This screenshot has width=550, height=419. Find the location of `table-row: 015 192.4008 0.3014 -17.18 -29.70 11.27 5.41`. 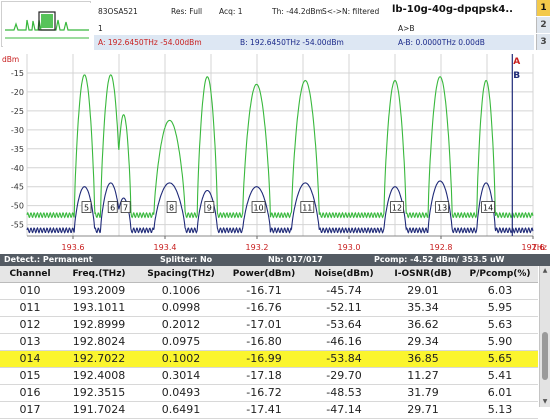

table-row: 015 192.4008 0.3014 -17.18 -29.70 11.27 5.41 is located at coordinates (269, 376).